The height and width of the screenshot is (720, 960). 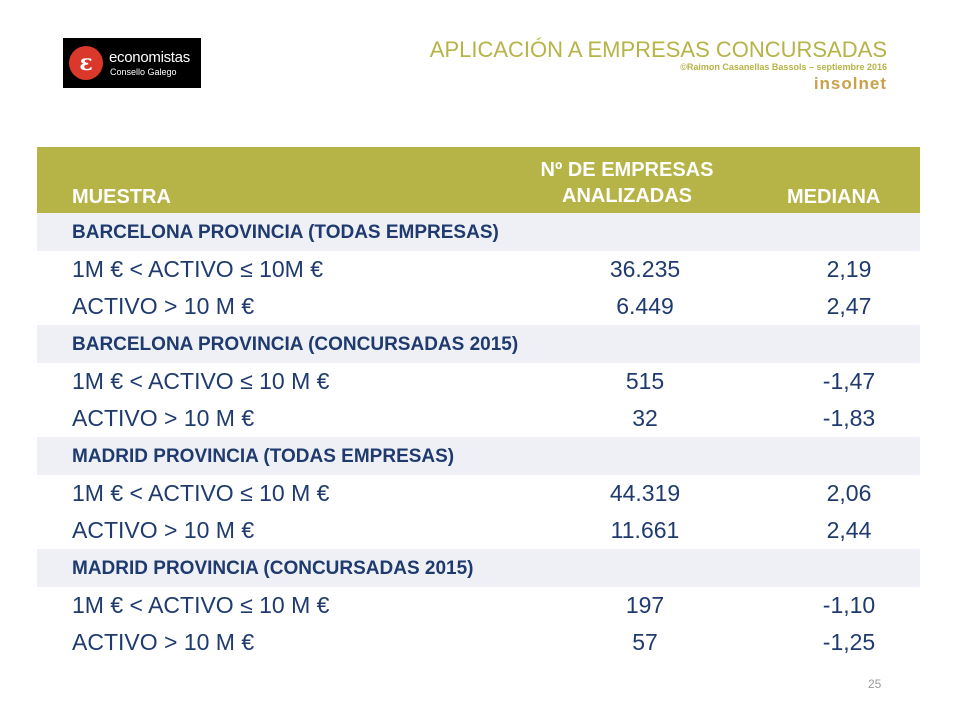 What do you see at coordinates (645, 605) in the screenshot?
I see `row-count: 197` at bounding box center [645, 605].